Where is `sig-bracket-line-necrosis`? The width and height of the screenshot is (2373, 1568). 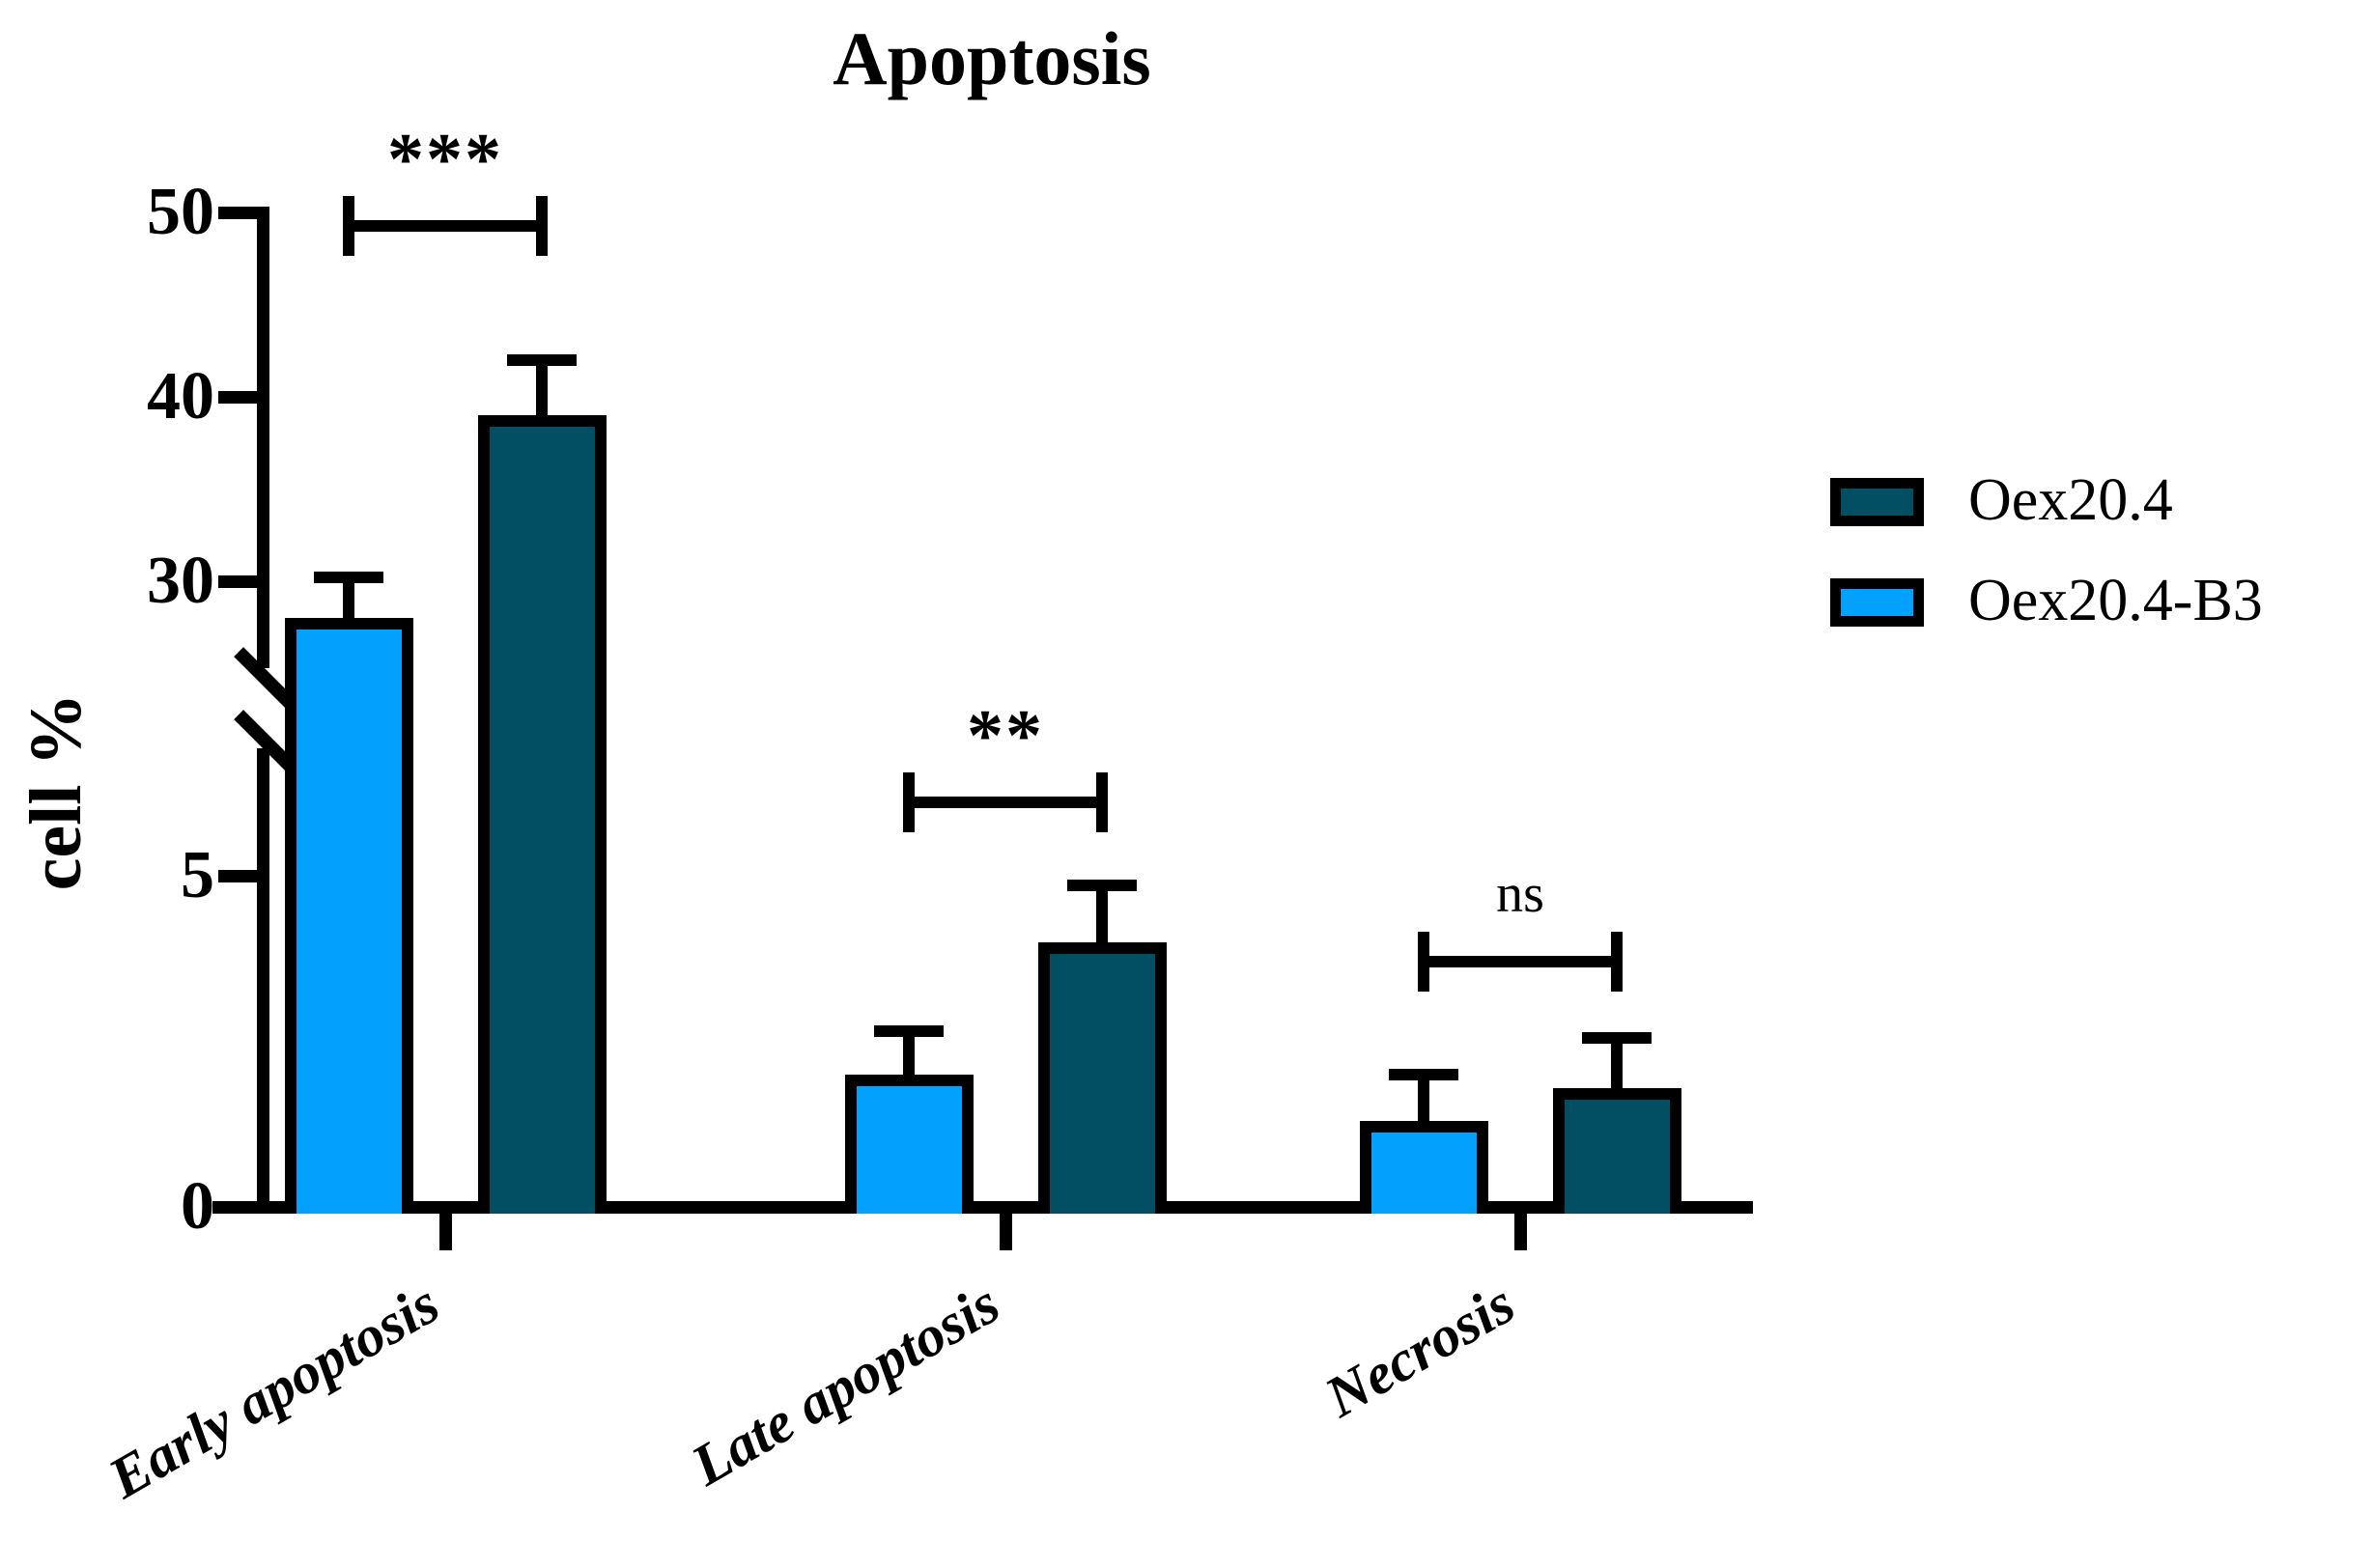
sig-bracket-line-necrosis is located at coordinates (1521, 962).